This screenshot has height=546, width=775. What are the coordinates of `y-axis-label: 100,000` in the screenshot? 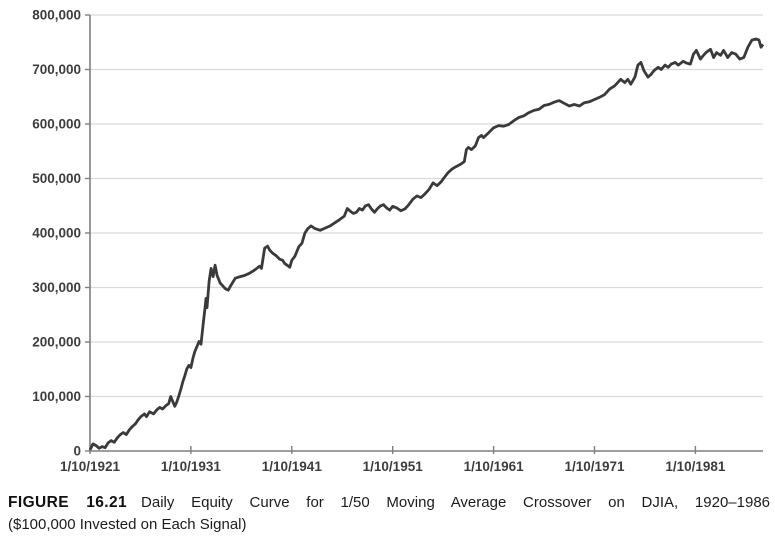 It's located at (56, 396).